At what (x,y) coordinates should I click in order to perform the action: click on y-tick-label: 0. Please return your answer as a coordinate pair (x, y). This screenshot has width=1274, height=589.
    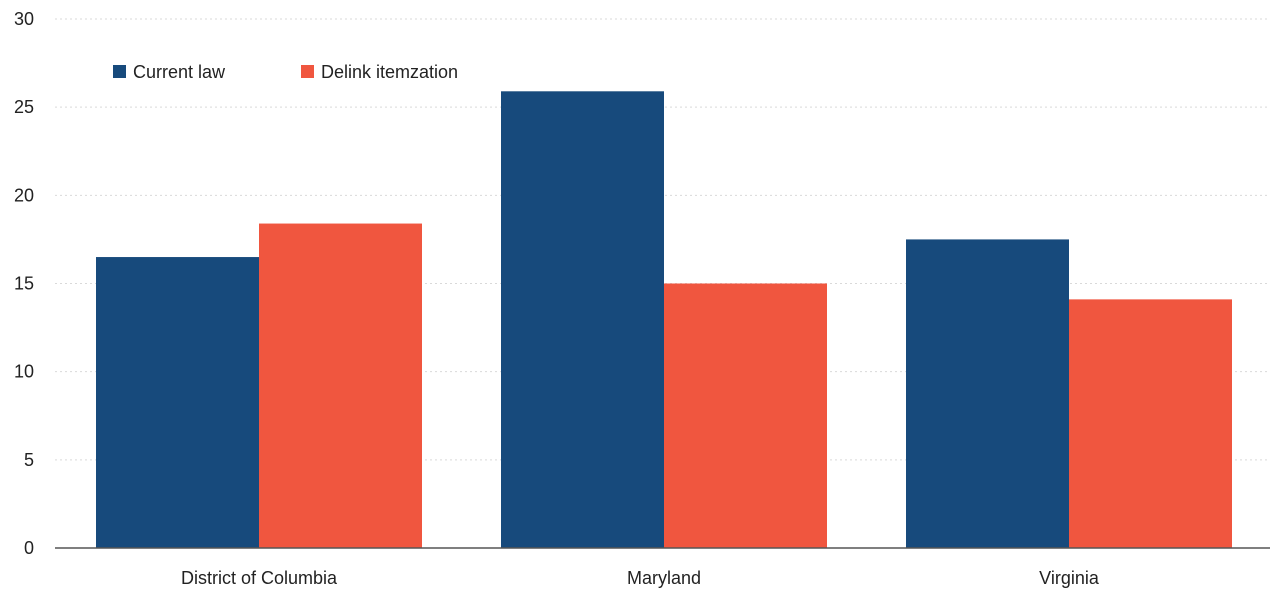
    Looking at the image, I should click on (29, 548).